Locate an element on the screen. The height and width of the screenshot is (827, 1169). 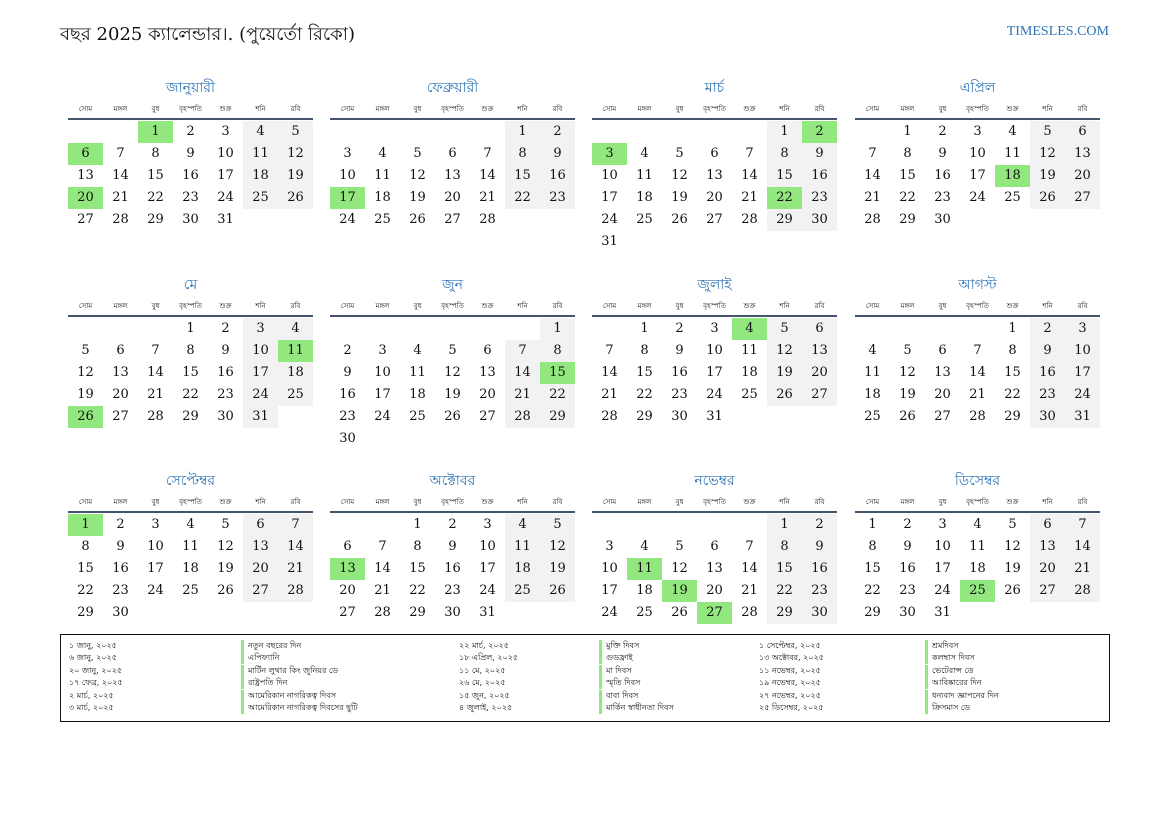
day-cell: 13 is located at coordinates (120, 372).